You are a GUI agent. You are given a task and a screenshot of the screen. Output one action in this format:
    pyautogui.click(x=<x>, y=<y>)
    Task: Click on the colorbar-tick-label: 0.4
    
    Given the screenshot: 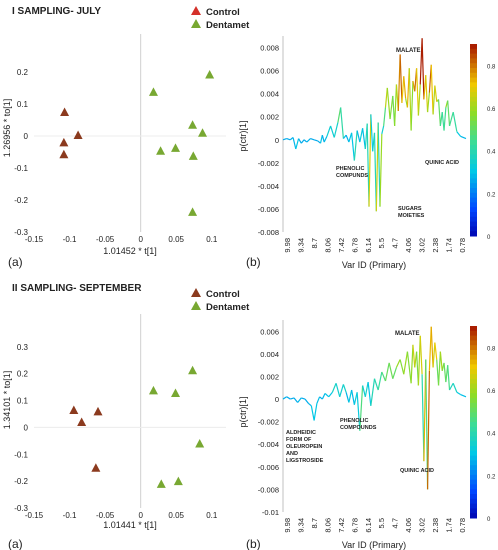 What is the action you would take?
    pyautogui.click(x=491, y=435)
    